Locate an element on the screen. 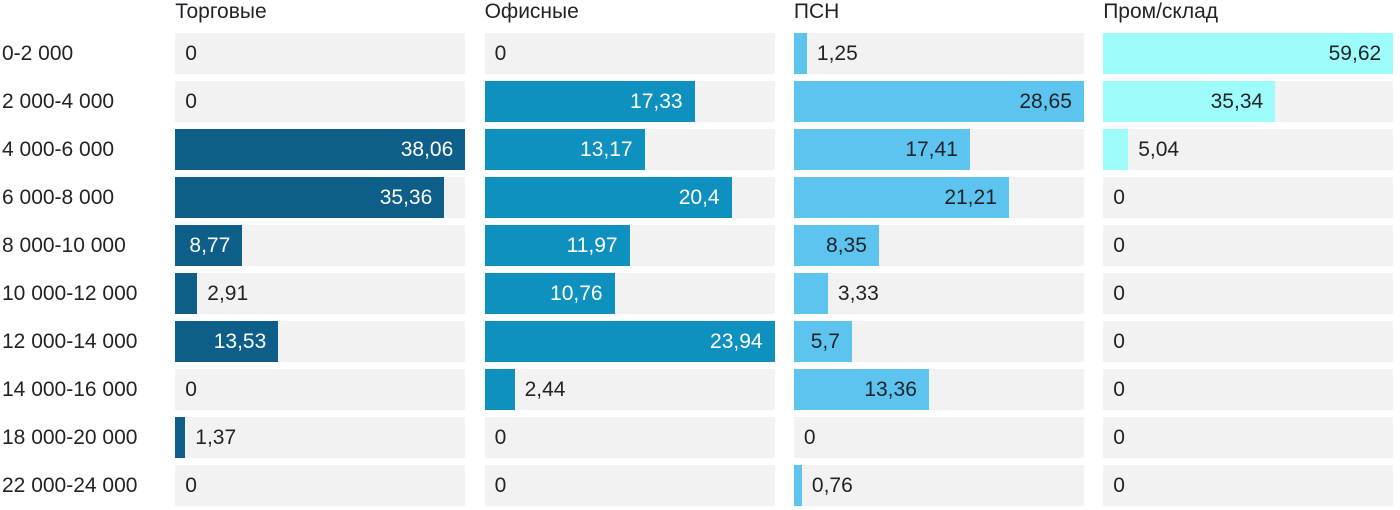 This screenshot has height=510, width=1400. bar-track: 35,36 is located at coordinates (320, 197).